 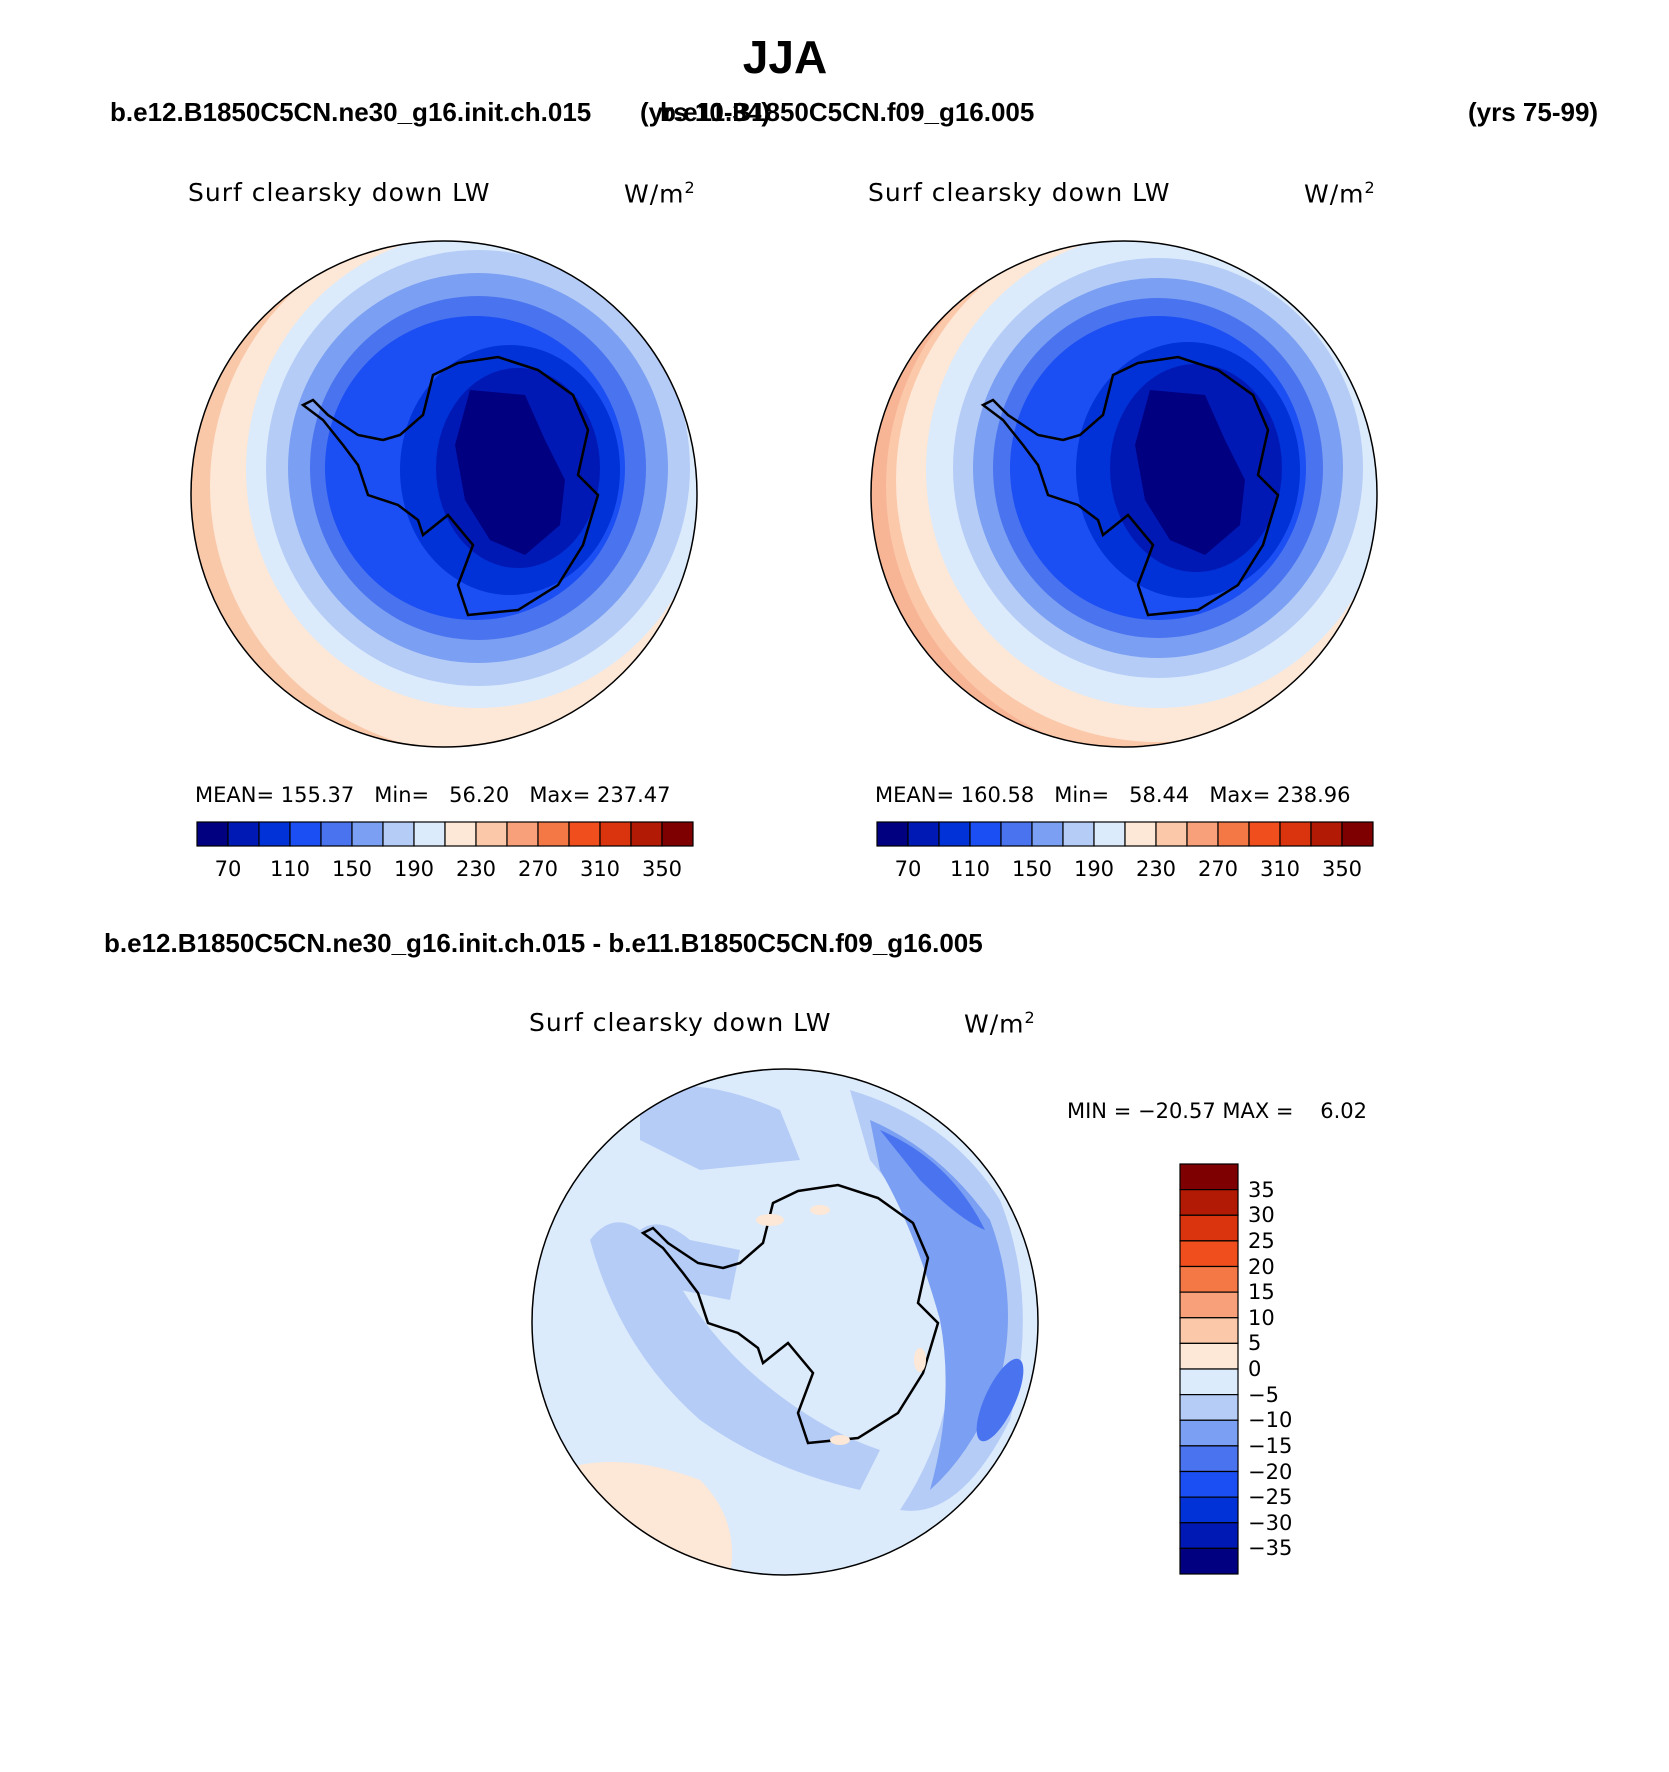 What do you see at coordinates (1218, 869) in the screenshot?
I see `colorbar-tick-label: 270` at bounding box center [1218, 869].